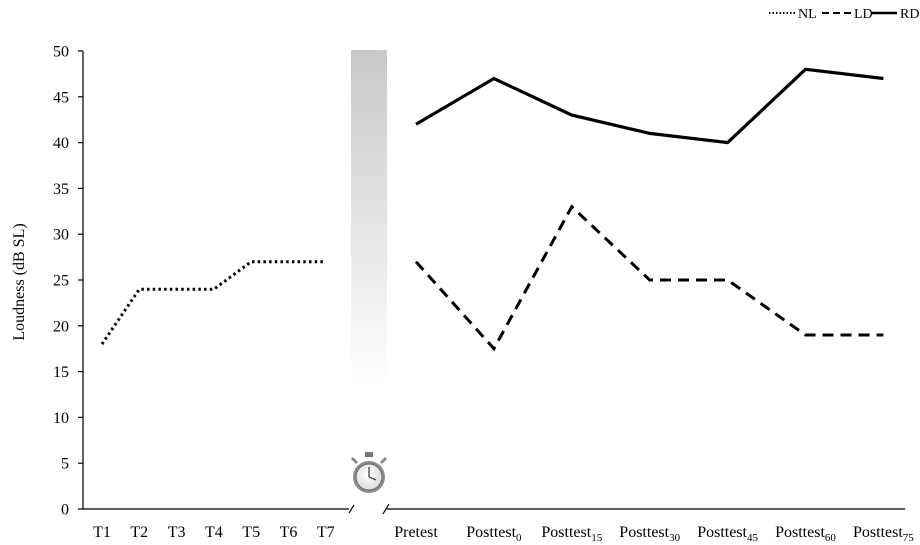  What do you see at coordinates (61, 52) in the screenshot?
I see `y-tick-label: 50` at bounding box center [61, 52].